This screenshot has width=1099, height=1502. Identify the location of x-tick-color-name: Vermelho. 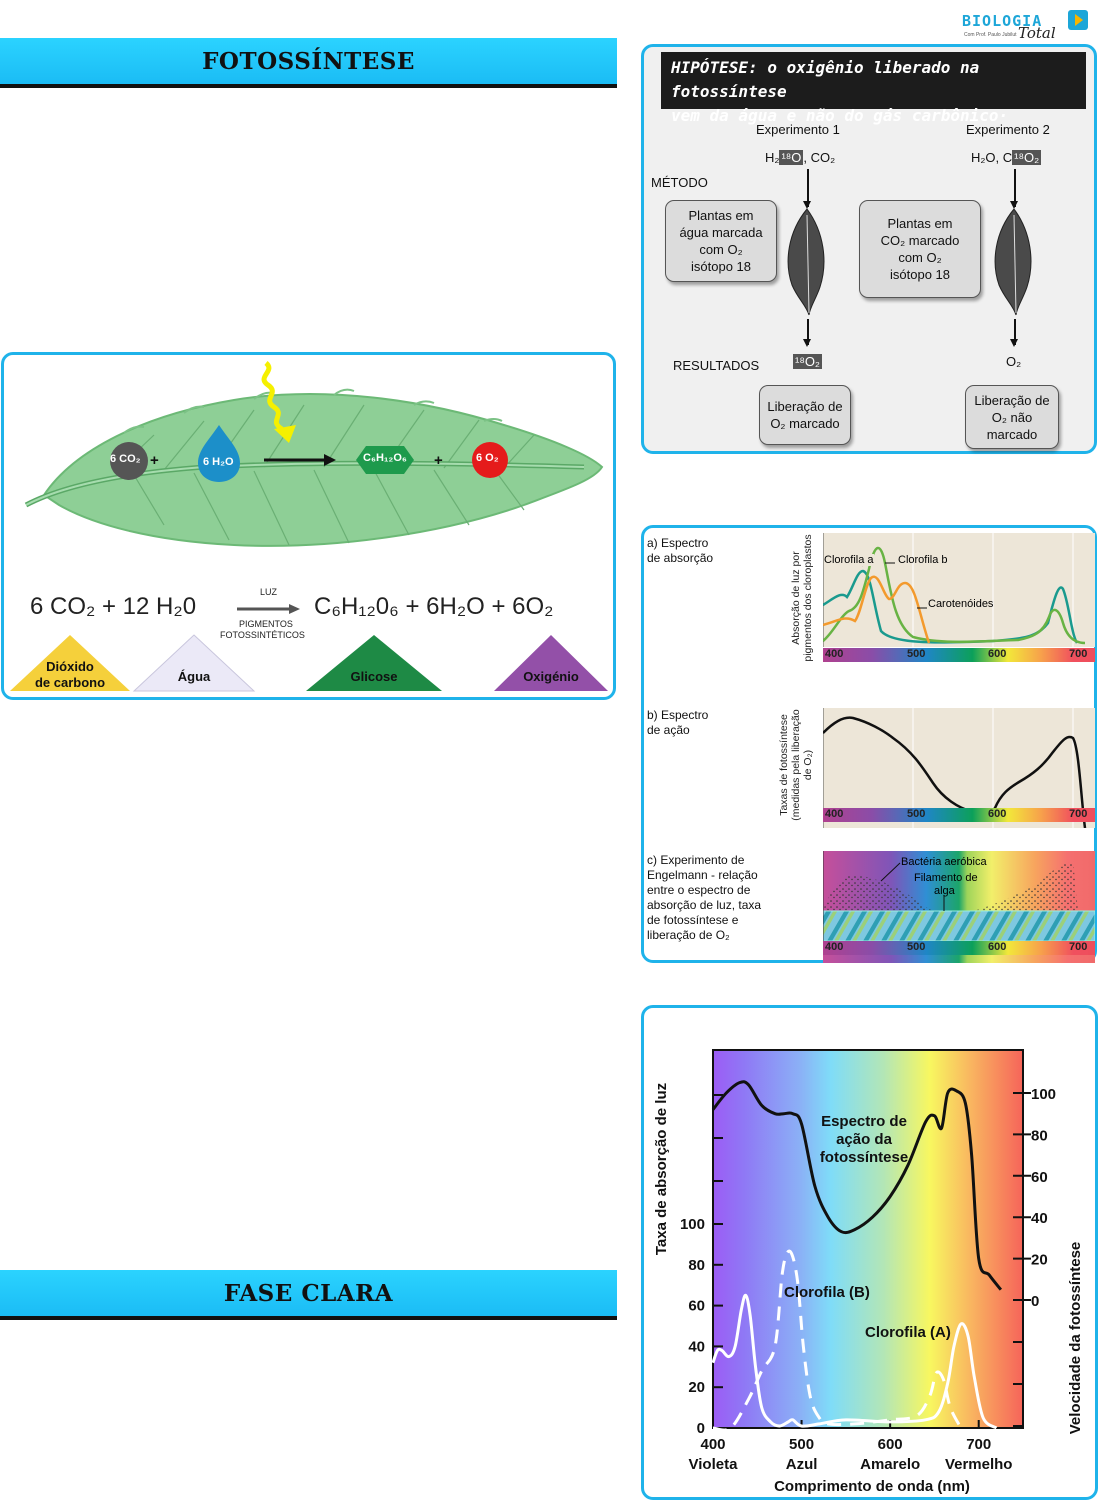
(979, 1464).